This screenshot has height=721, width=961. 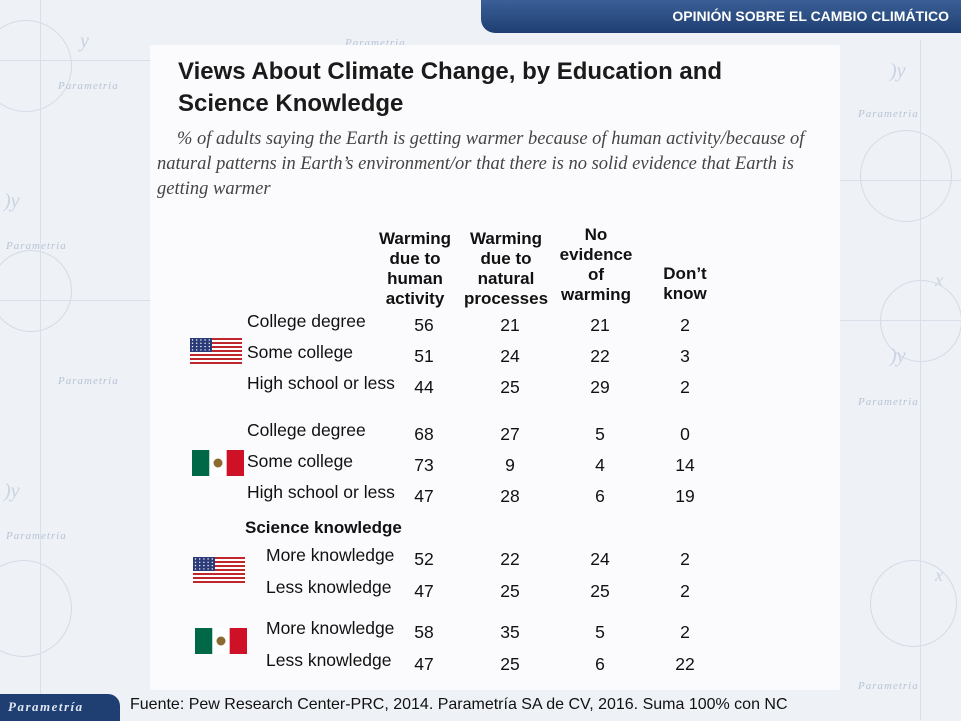 I want to click on table-cell: 68, so click(x=424, y=434).